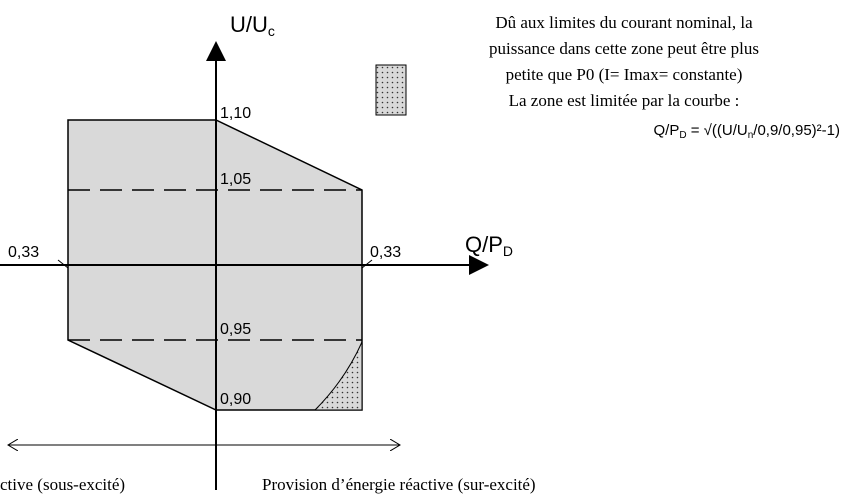 The image size is (849, 501). I want to click on x-axis-label: Q/PD, so click(489, 245).